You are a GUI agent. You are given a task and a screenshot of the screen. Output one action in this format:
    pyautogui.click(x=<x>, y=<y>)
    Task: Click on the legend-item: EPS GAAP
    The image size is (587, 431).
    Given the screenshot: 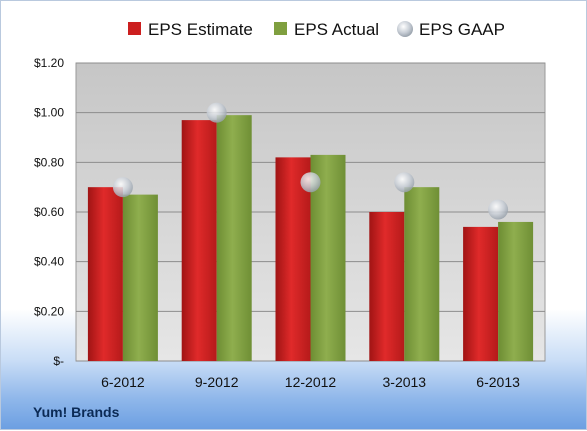 What is the action you would take?
    pyautogui.click(x=451, y=29)
    